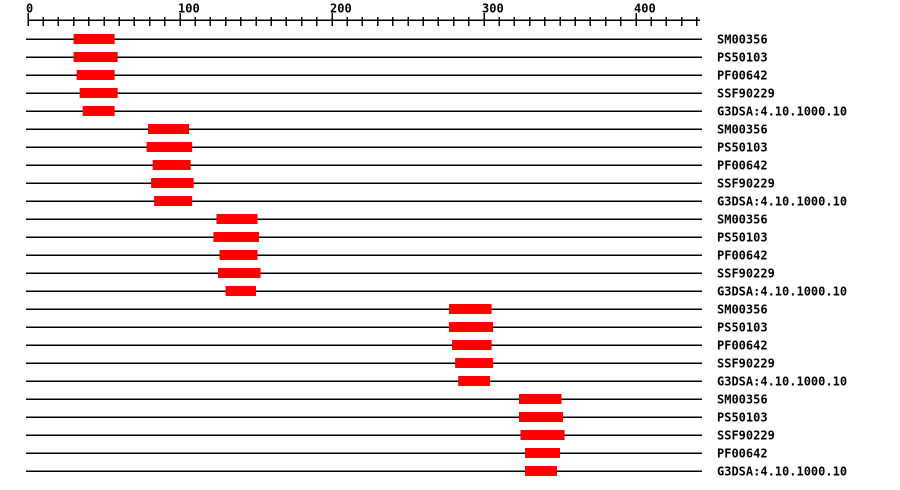 The width and height of the screenshot is (900, 490). Describe the element at coordinates (645, 9) in the screenshot. I see `axis-tick-label: 400` at that location.